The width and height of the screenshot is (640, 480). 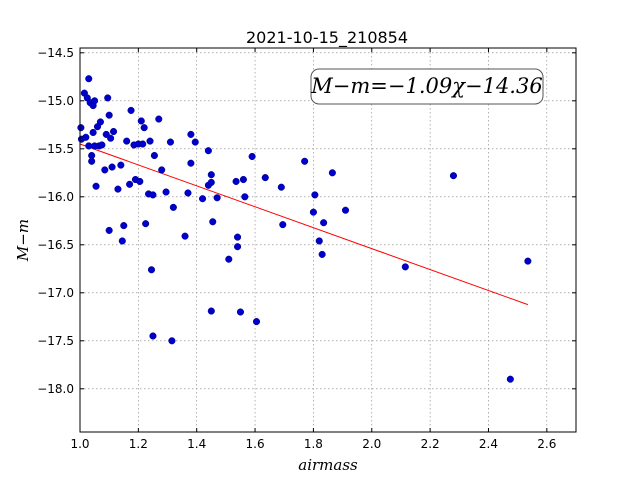 What do you see at coordinates (196, 444) in the screenshot?
I see `x-tick-label: 1.4` at bounding box center [196, 444].